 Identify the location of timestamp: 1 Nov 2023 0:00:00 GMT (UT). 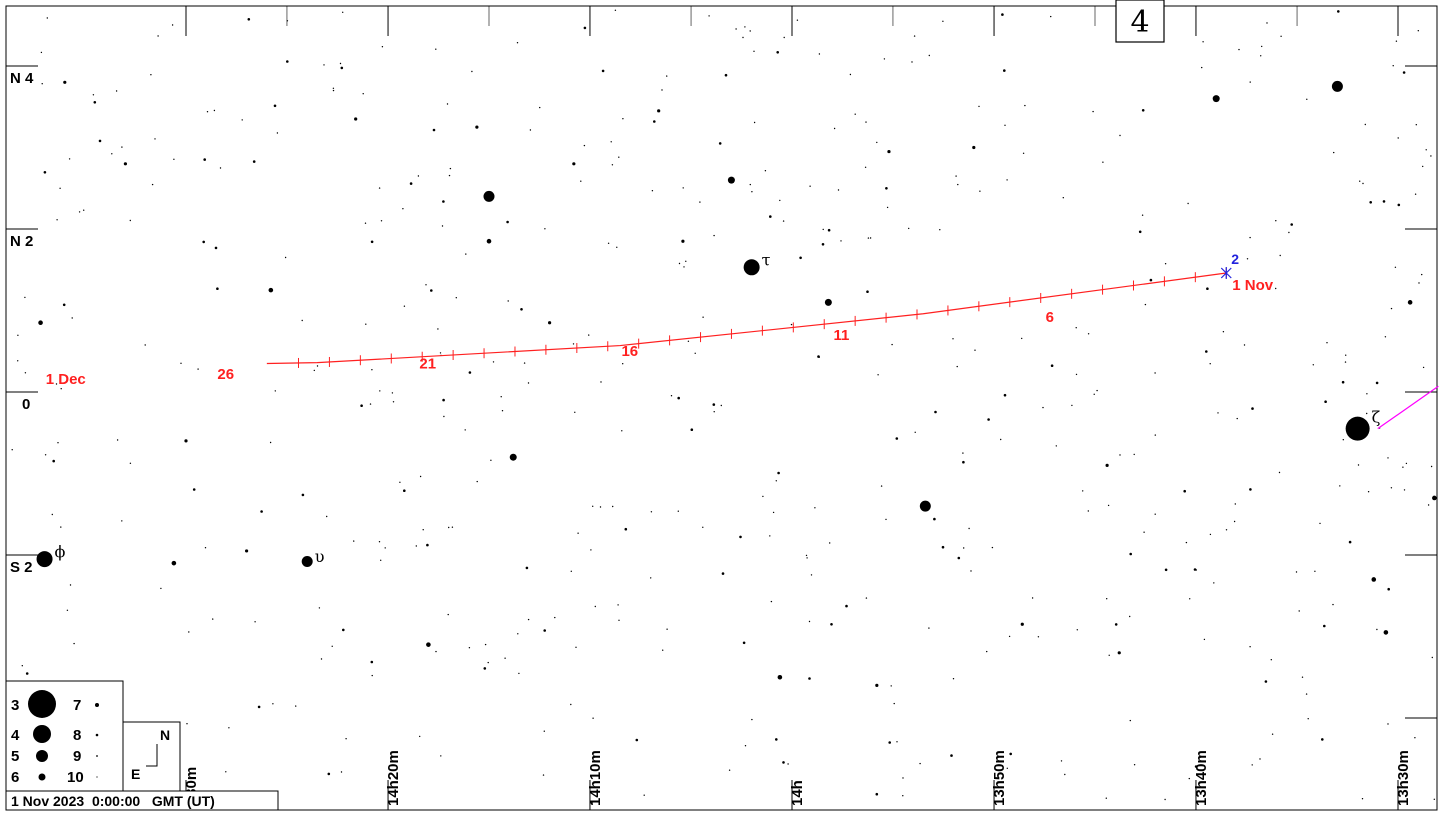
(113, 801).